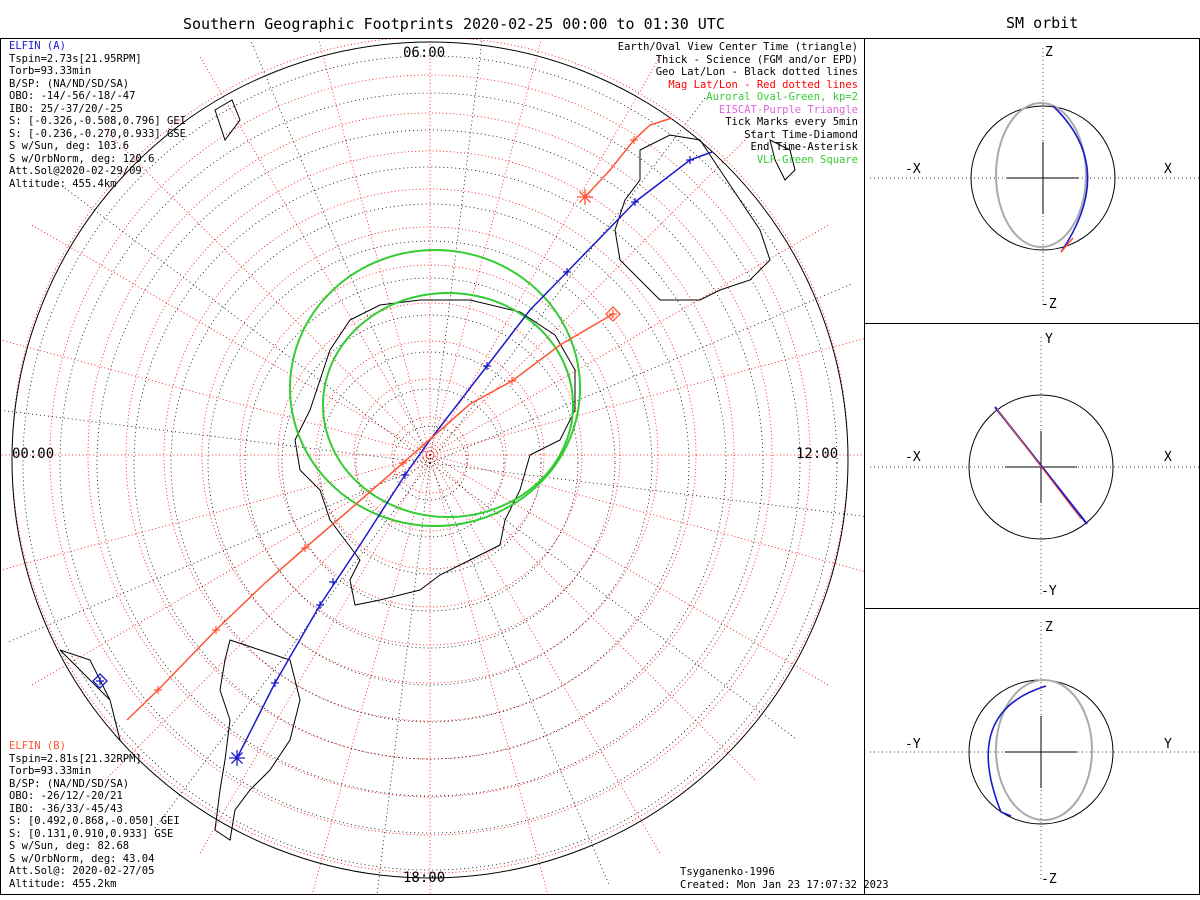 The height and width of the screenshot is (900, 1200). I want to click on legend-item: Auroral Oval-Green, kp=2, so click(782, 97).